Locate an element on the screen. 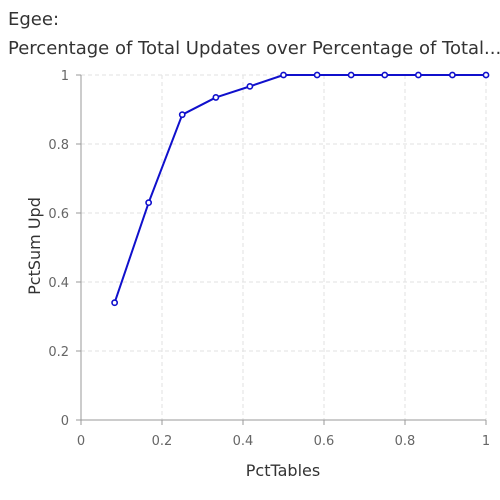 This screenshot has width=500, height=500. y-tick-label: 0 is located at coordinates (65, 421).